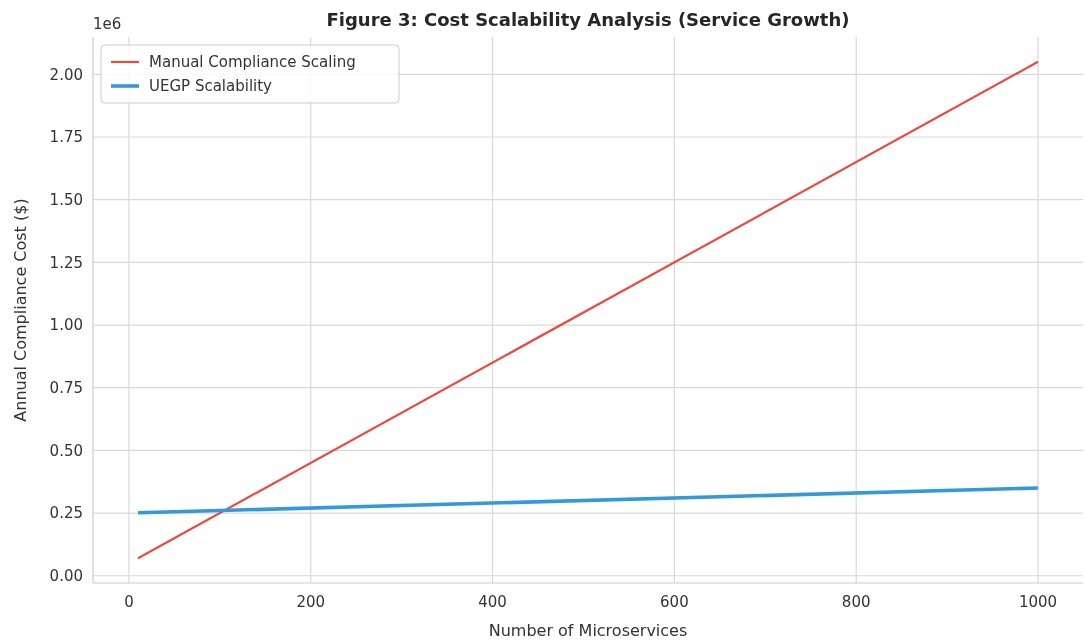 Image resolution: width=1085 pixels, height=642 pixels. Describe the element at coordinates (66, 137) in the screenshot. I see `y-tick-label: 1.75` at that location.